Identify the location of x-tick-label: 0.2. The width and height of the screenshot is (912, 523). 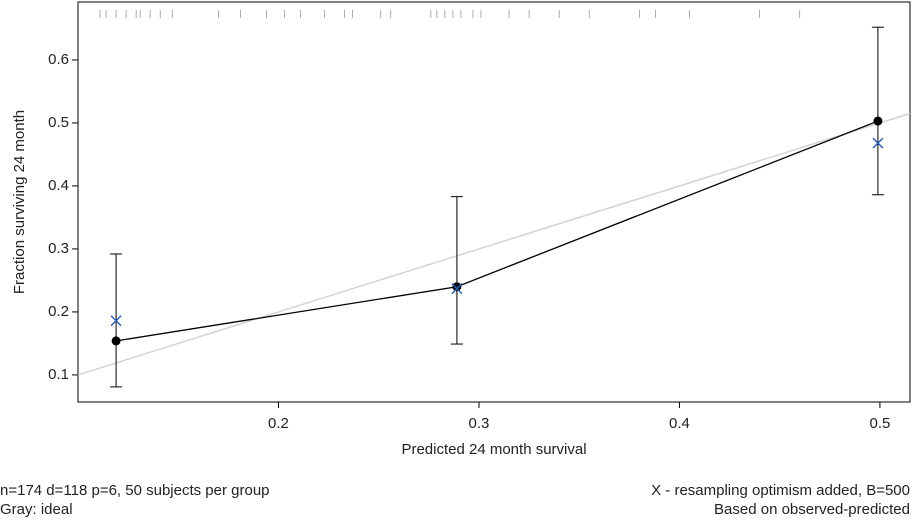
(278, 423).